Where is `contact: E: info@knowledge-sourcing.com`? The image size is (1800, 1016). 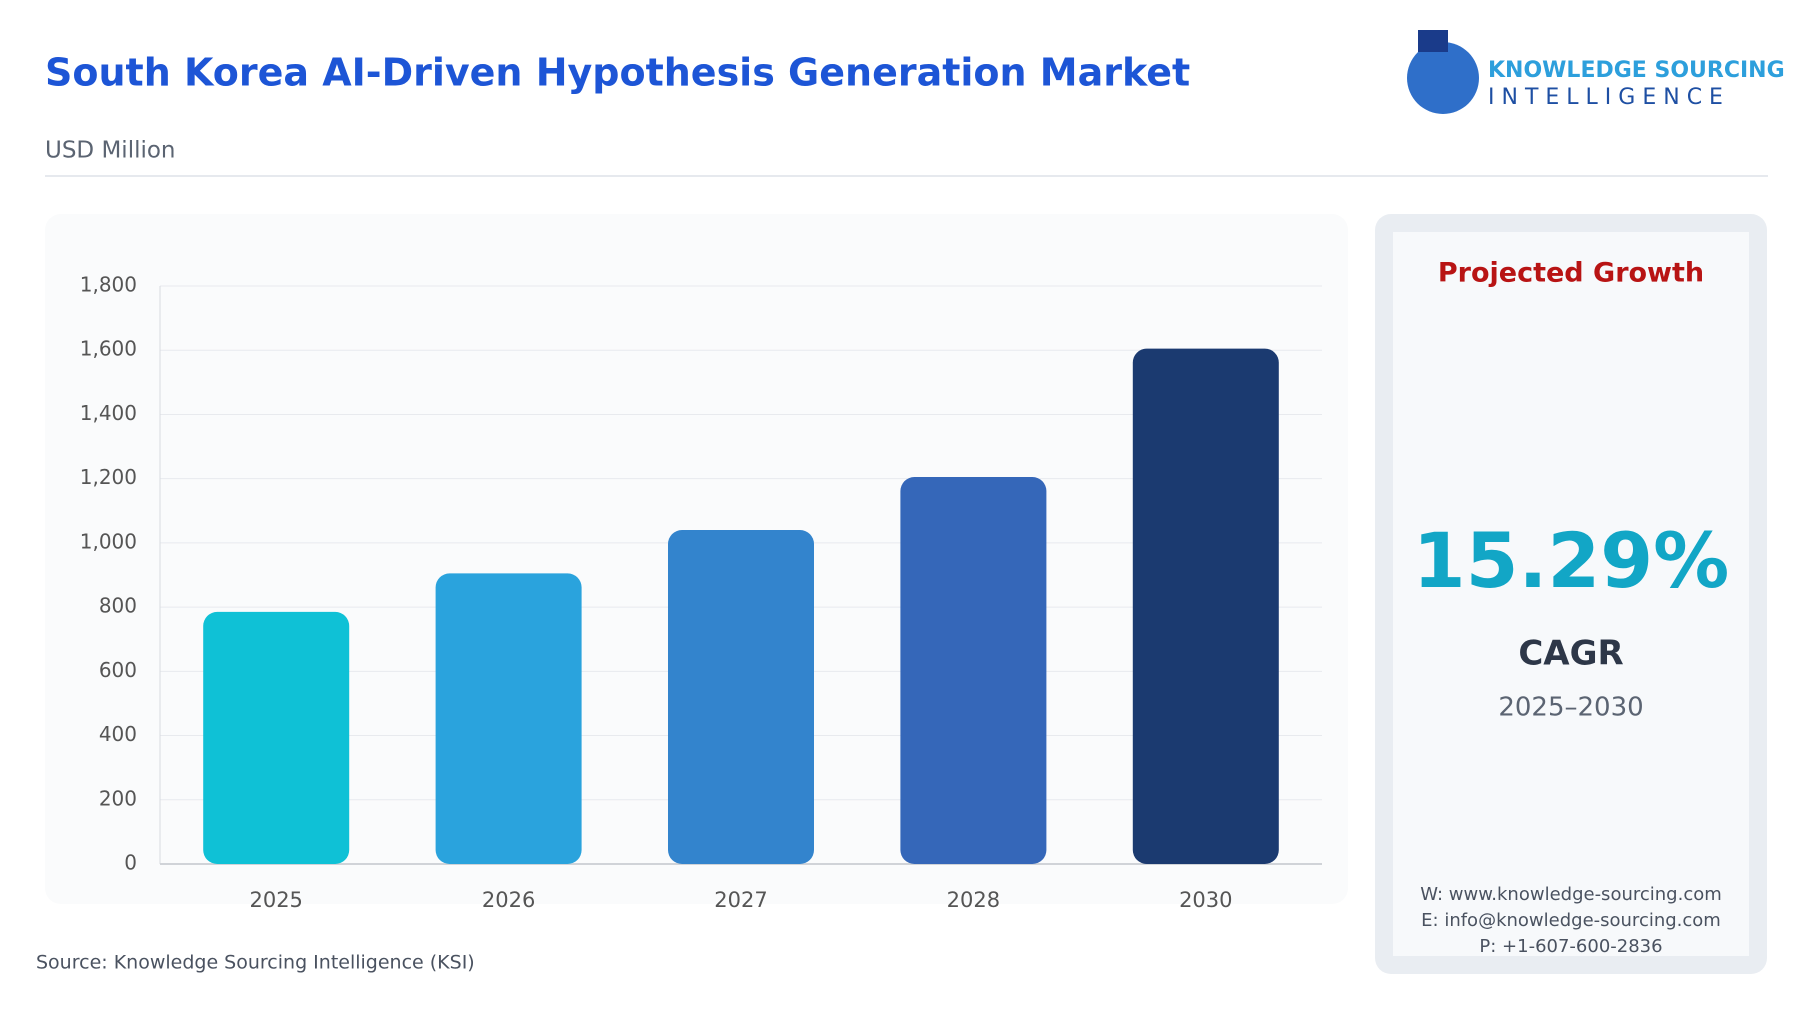
contact: E: info@knowledge-sourcing.com is located at coordinates (1571, 920).